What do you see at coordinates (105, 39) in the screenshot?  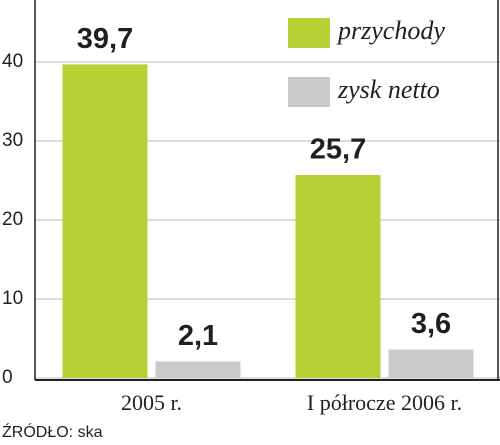 I see `value-label: 39,7` at bounding box center [105, 39].